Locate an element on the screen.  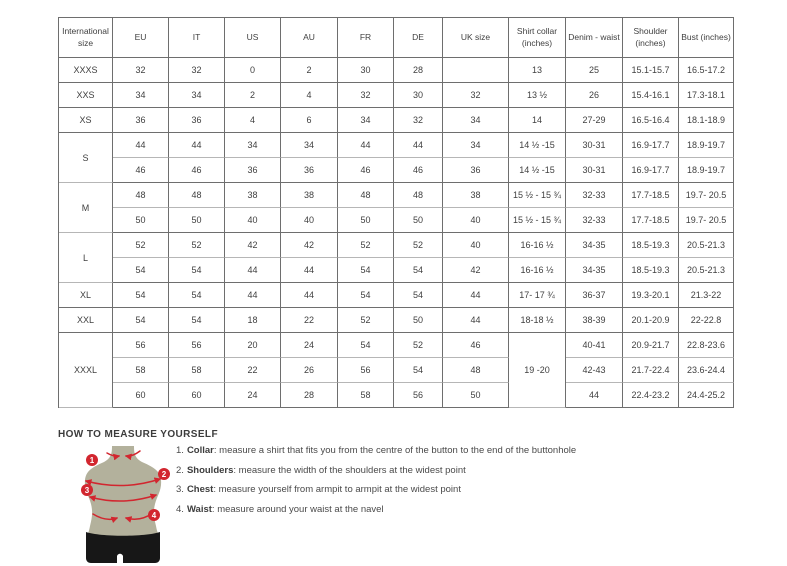
table-cell: 28 is located at coordinates (309, 395).